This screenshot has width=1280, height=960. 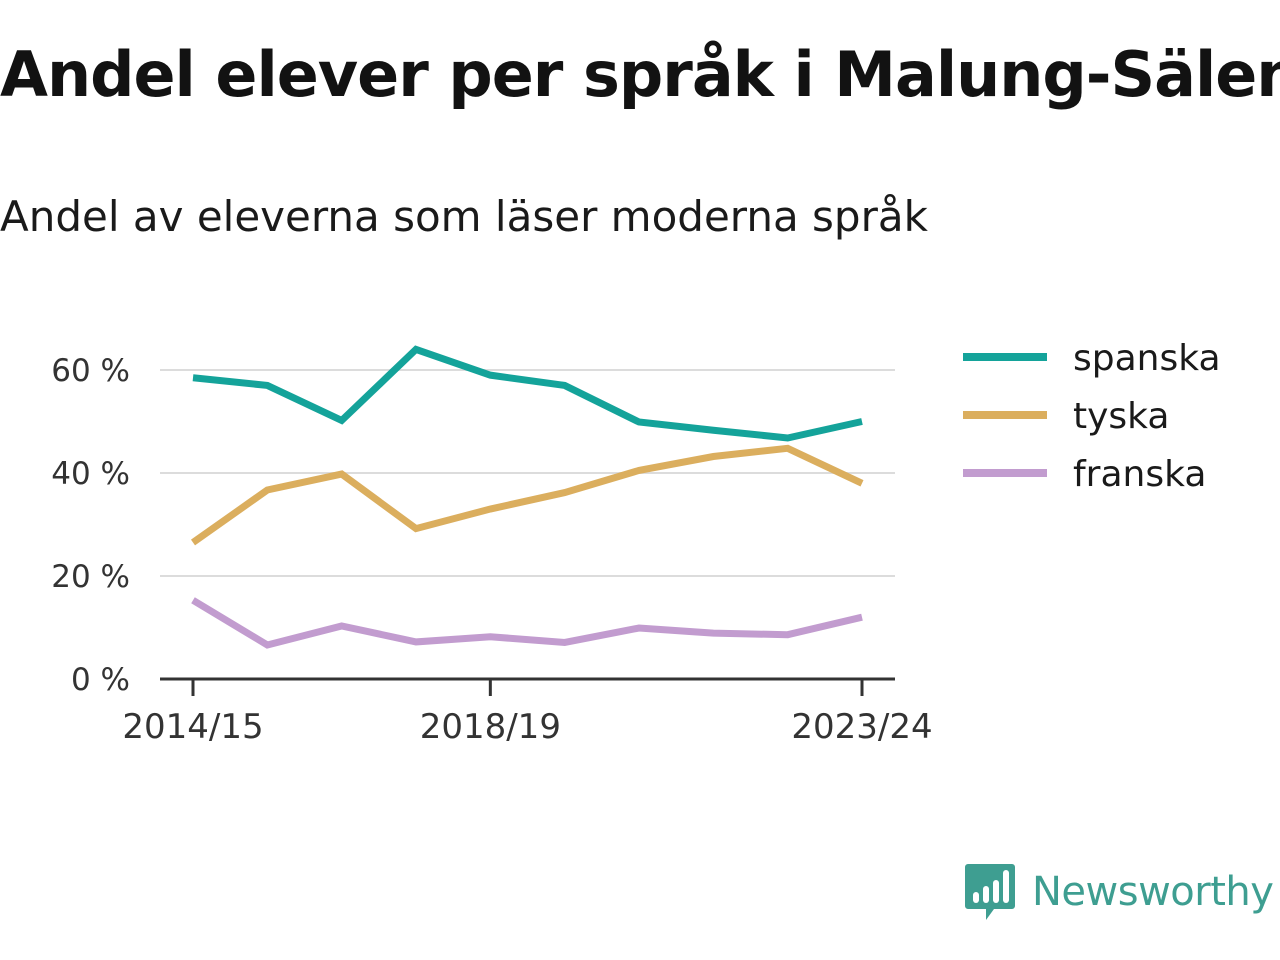 What do you see at coordinates (90, 474) in the screenshot?
I see `y-tick-label: 40 %` at bounding box center [90, 474].